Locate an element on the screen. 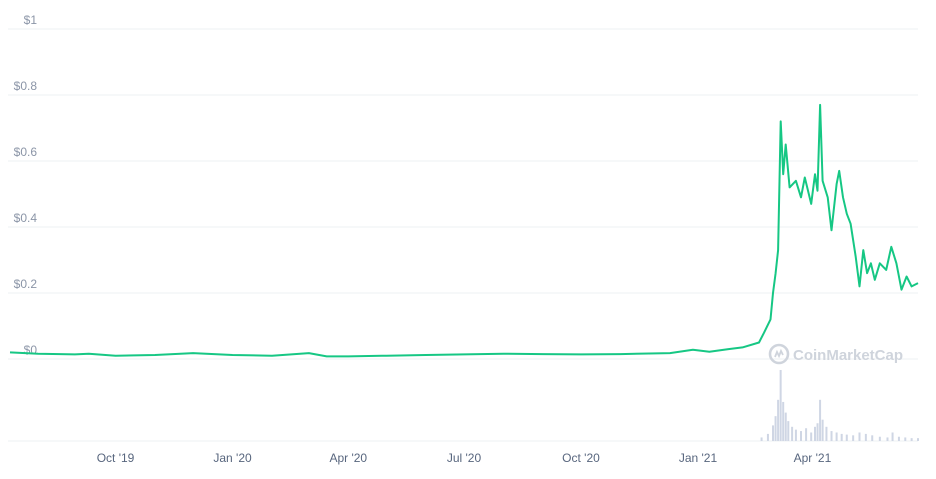 The width and height of the screenshot is (936, 479). y-axis-labels: $1 $0.8 $0.6 $0.4 $0.2 $0 is located at coordinates (26, 185).